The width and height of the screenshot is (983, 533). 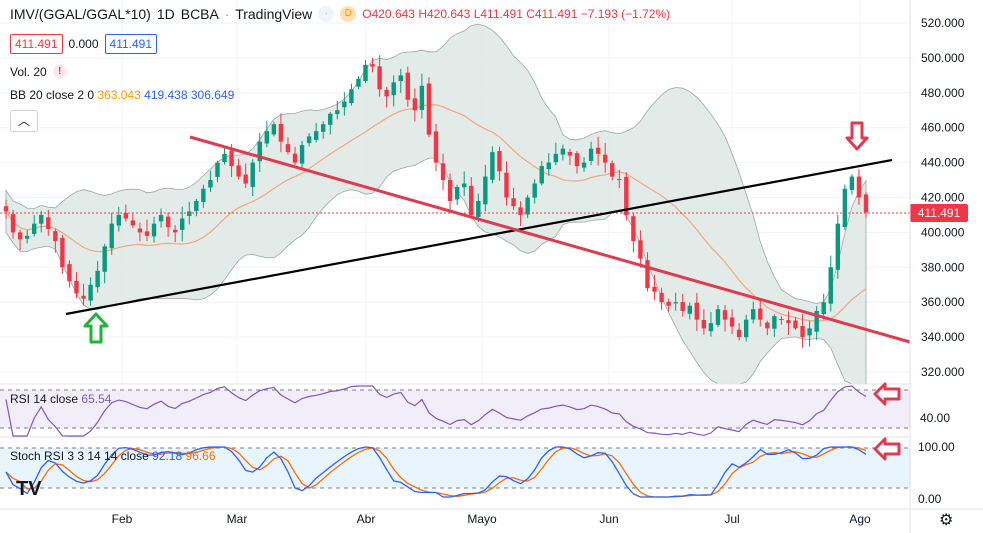 What do you see at coordinates (946, 520) in the screenshot?
I see `gear-icon: ⚙` at bounding box center [946, 520].